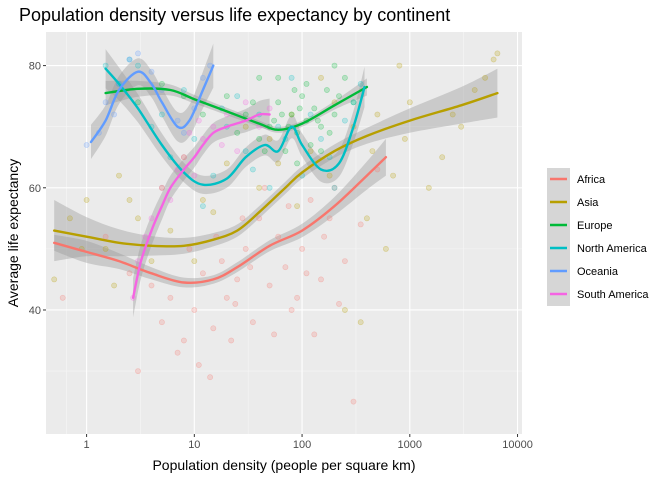 Image resolution: width=672 pixels, height=480 pixels. What do you see at coordinates (35, 189) in the screenshot?
I see `y-tick-label: 60` at bounding box center [35, 189].